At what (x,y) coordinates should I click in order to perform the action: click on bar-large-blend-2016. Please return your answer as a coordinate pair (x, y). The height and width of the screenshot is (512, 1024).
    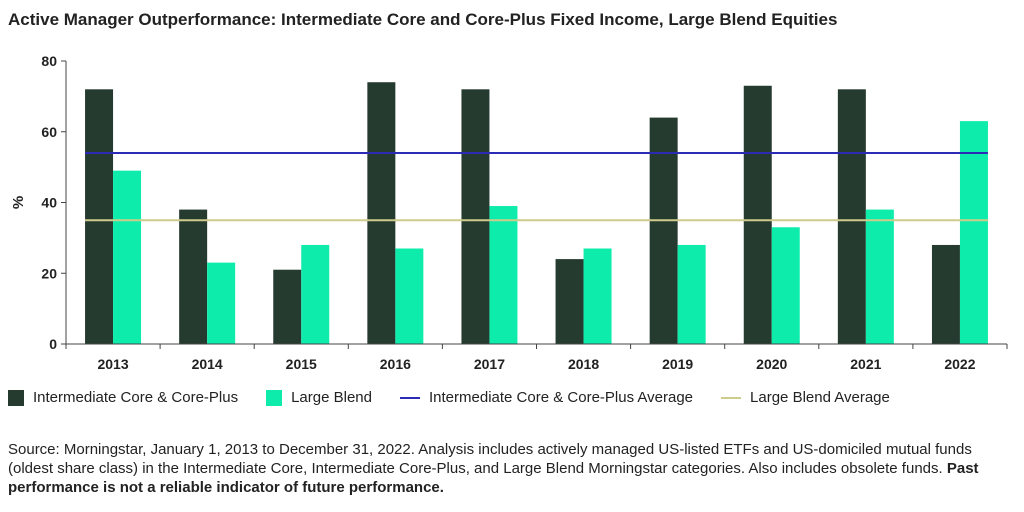
    Looking at the image, I should click on (409, 296).